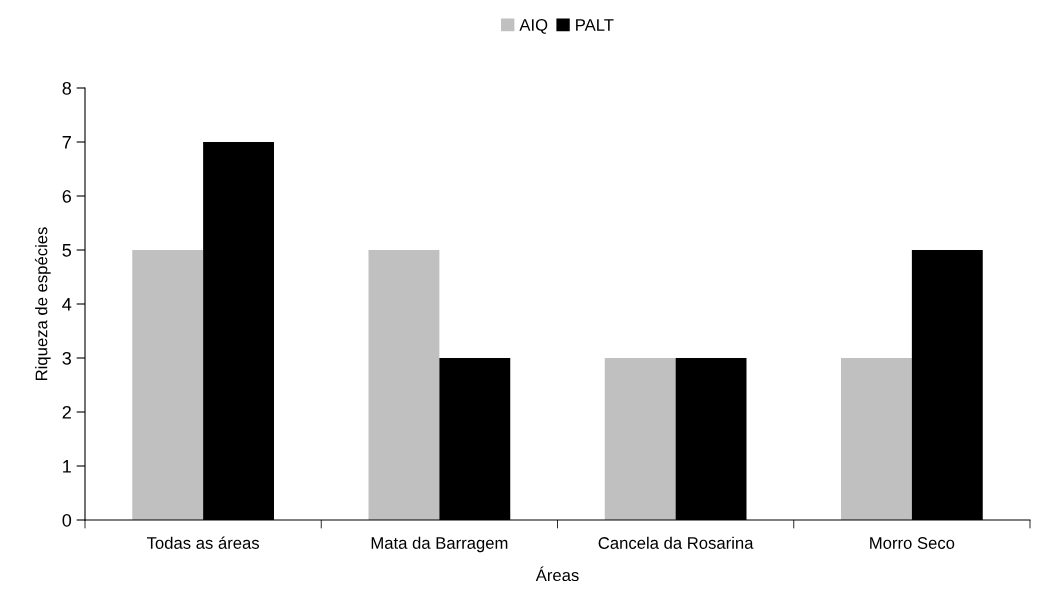 The image size is (1064, 612). Describe the element at coordinates (557, 574) in the screenshot. I see `x-axis-title: Áreas` at that location.